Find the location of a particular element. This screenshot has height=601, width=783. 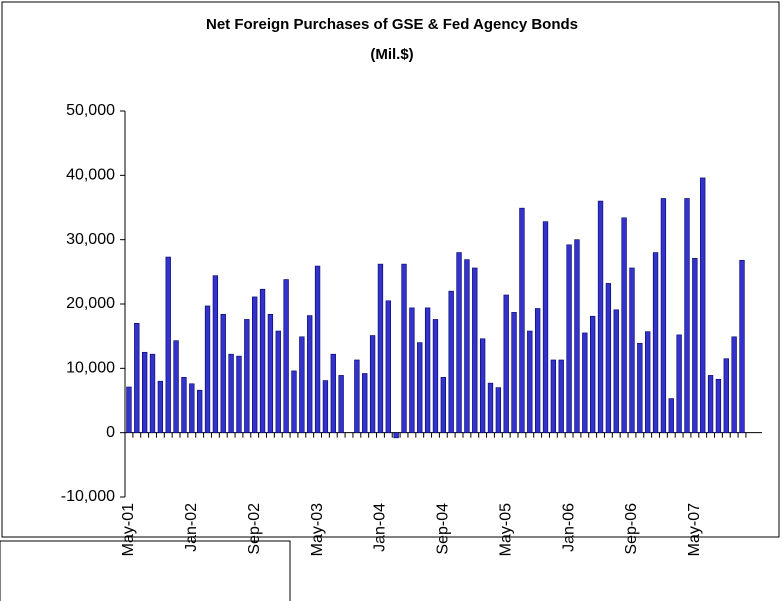

x-tick-label: Jan-02 is located at coordinates (191, 527).